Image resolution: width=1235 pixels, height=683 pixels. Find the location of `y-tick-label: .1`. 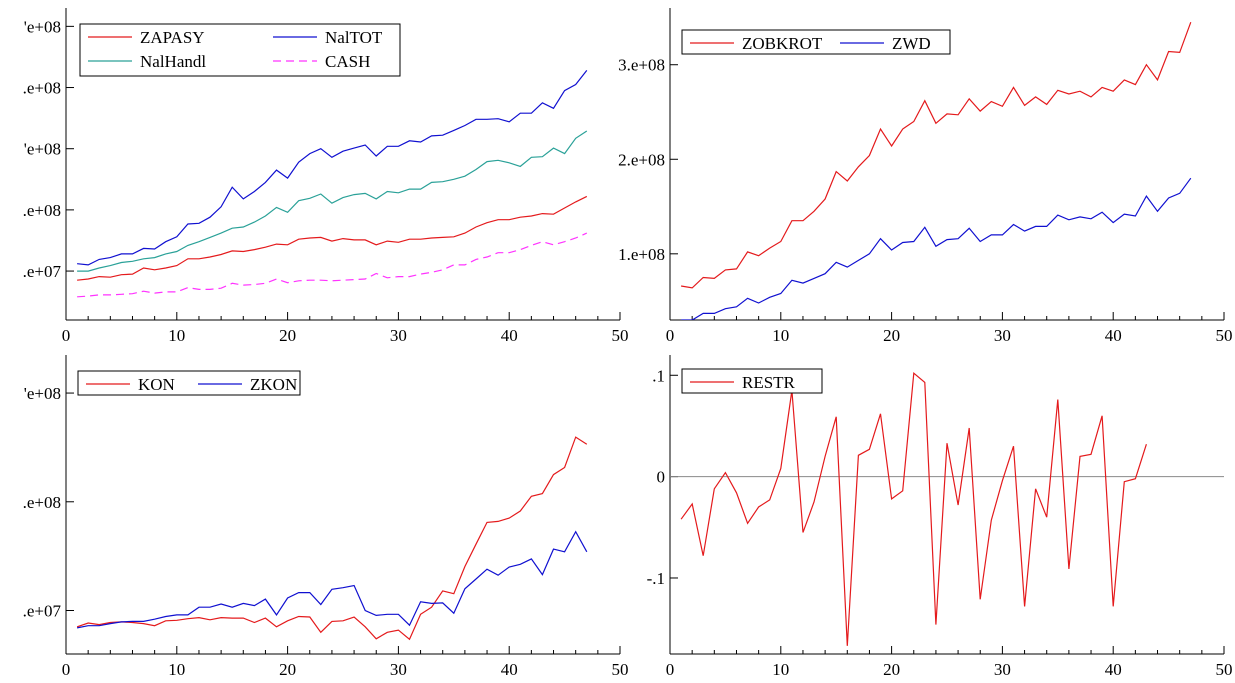

y-tick-label: .1 is located at coordinates (658, 375).